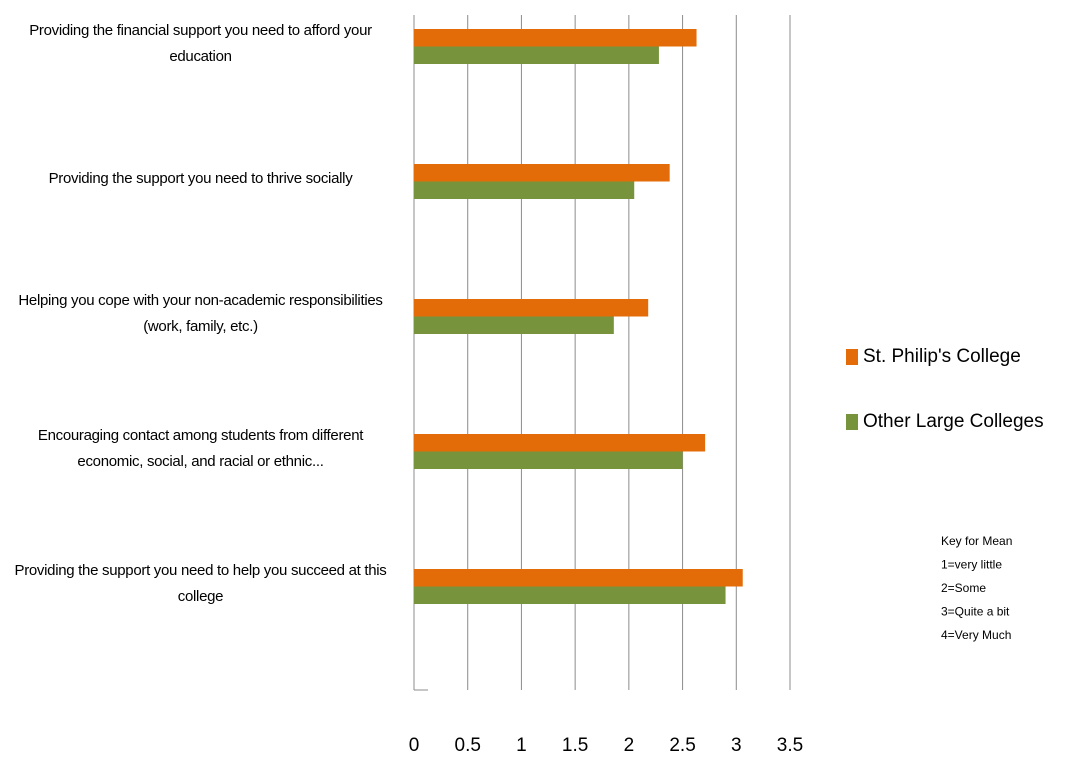 The width and height of the screenshot is (1067, 758). Describe the element at coordinates (682, 745) in the screenshot. I see `x-tick-label: 2.5` at that location.